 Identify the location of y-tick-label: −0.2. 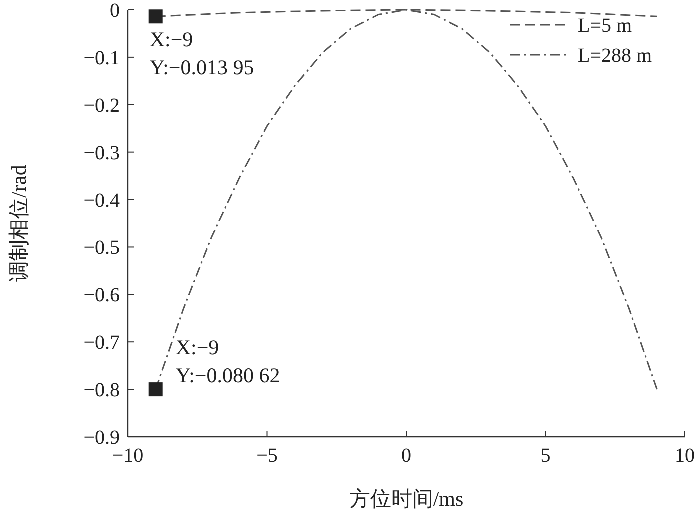
(102, 105).